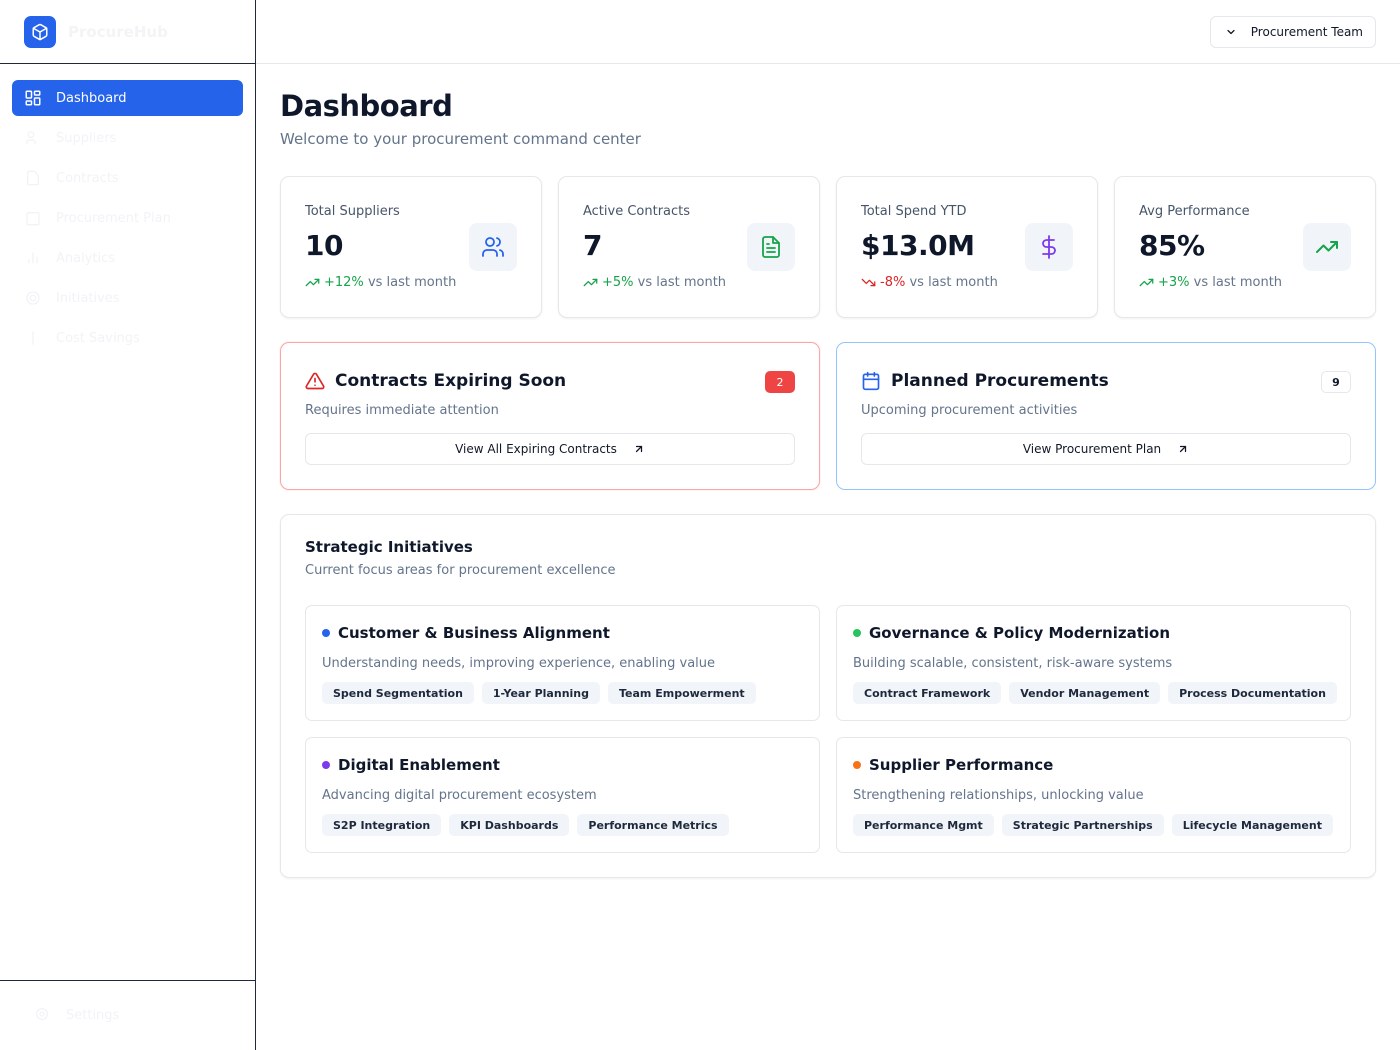 This screenshot has width=1400, height=1050. What do you see at coordinates (1231, 32) in the screenshot?
I see `chevron-down-icon` at bounding box center [1231, 32].